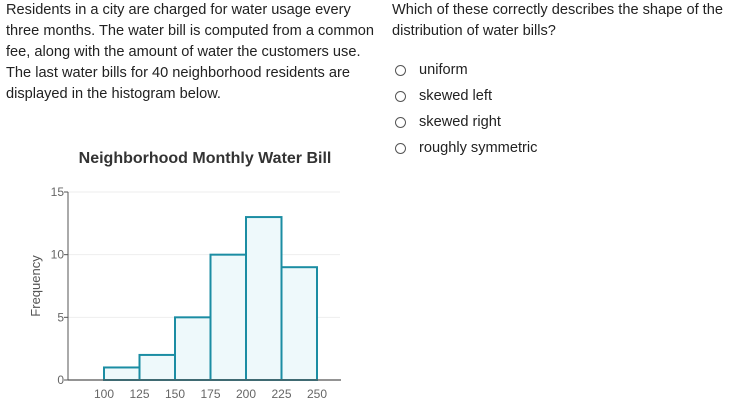 The image size is (753, 403). Describe the element at coordinates (443, 70) in the screenshot. I see `option-label: uniform` at that location.